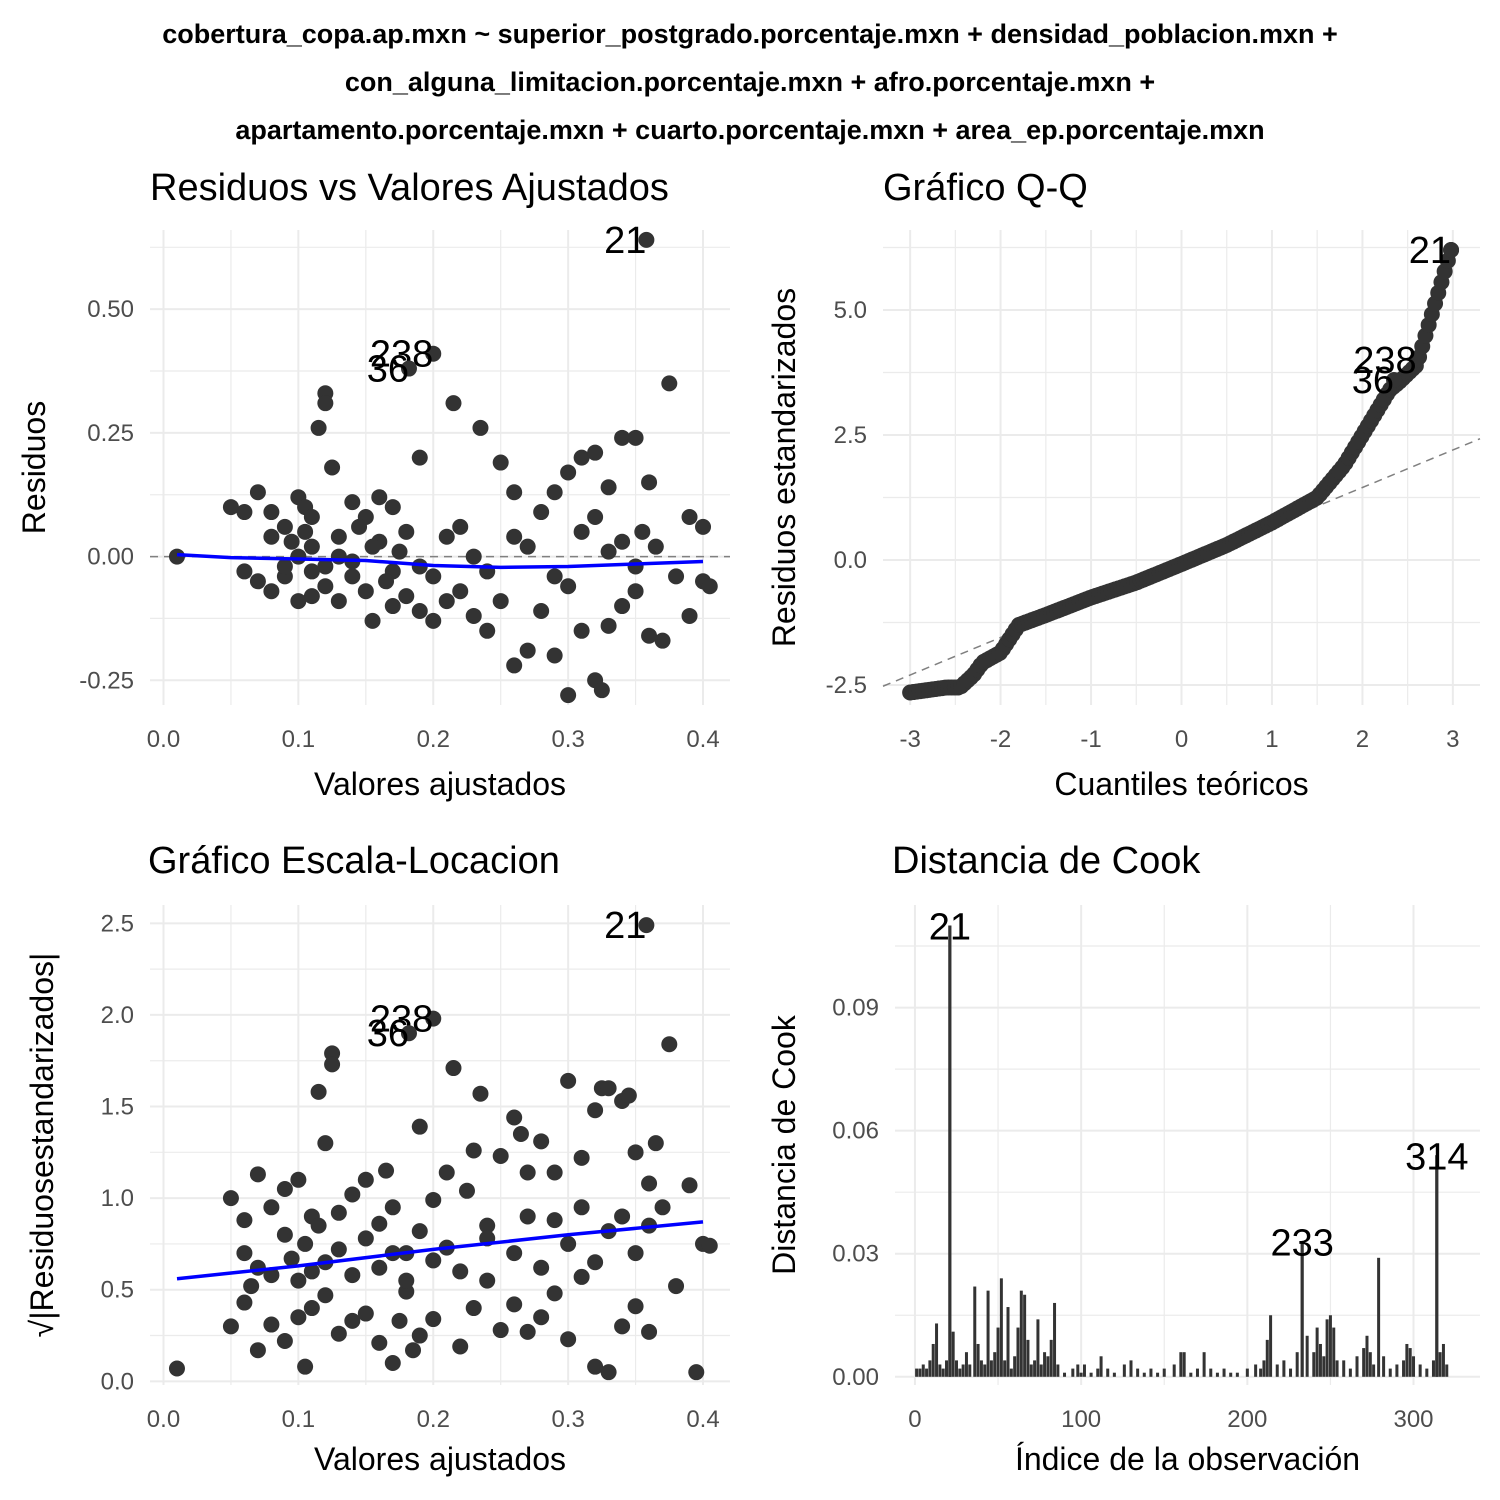 The width and height of the screenshot is (1500, 1500). Describe the element at coordinates (1362, 739) in the screenshot. I see `x-tick-label: 2` at that location.